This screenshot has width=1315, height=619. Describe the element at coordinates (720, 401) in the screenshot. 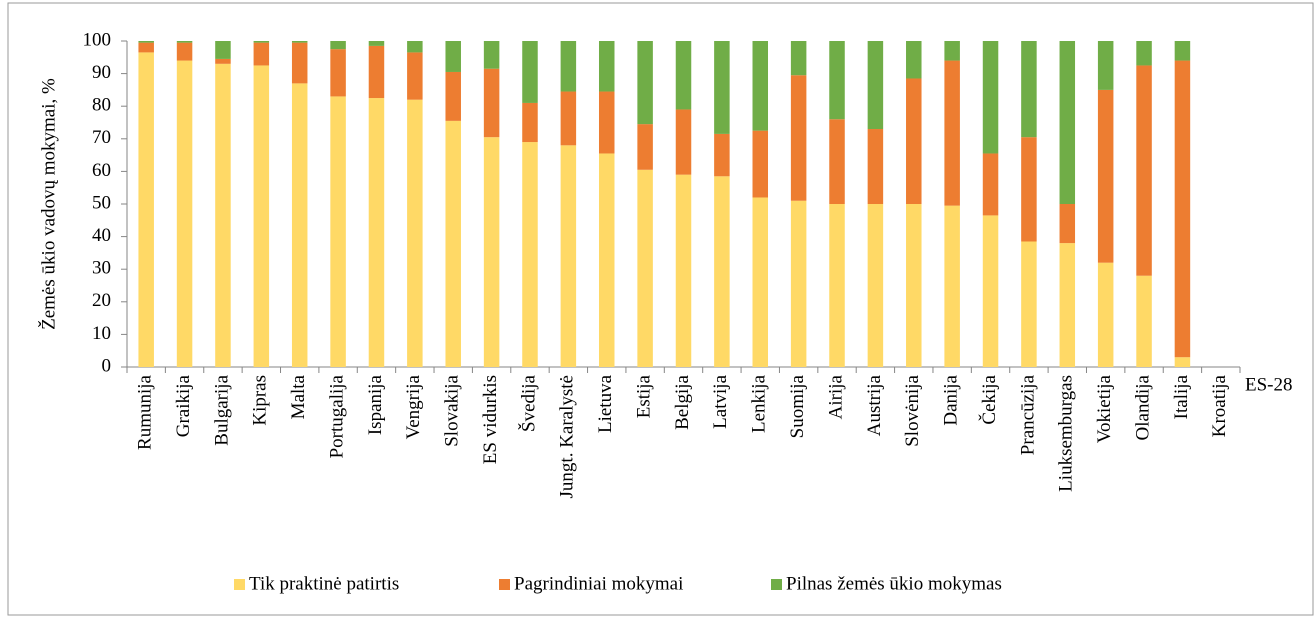

I see `x-tick-label: Latvija` at that location.